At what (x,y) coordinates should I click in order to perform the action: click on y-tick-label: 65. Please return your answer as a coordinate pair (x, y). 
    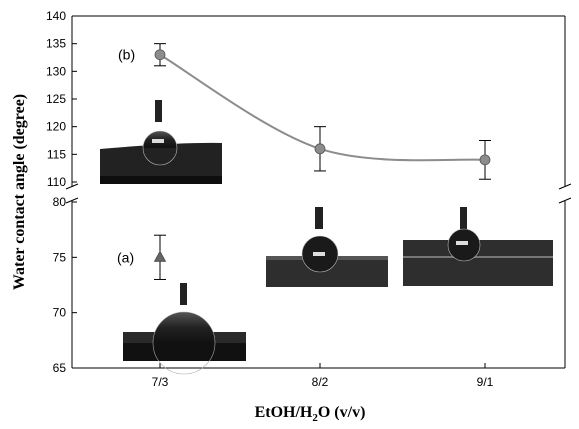
    Looking at the image, I should click on (60, 368).